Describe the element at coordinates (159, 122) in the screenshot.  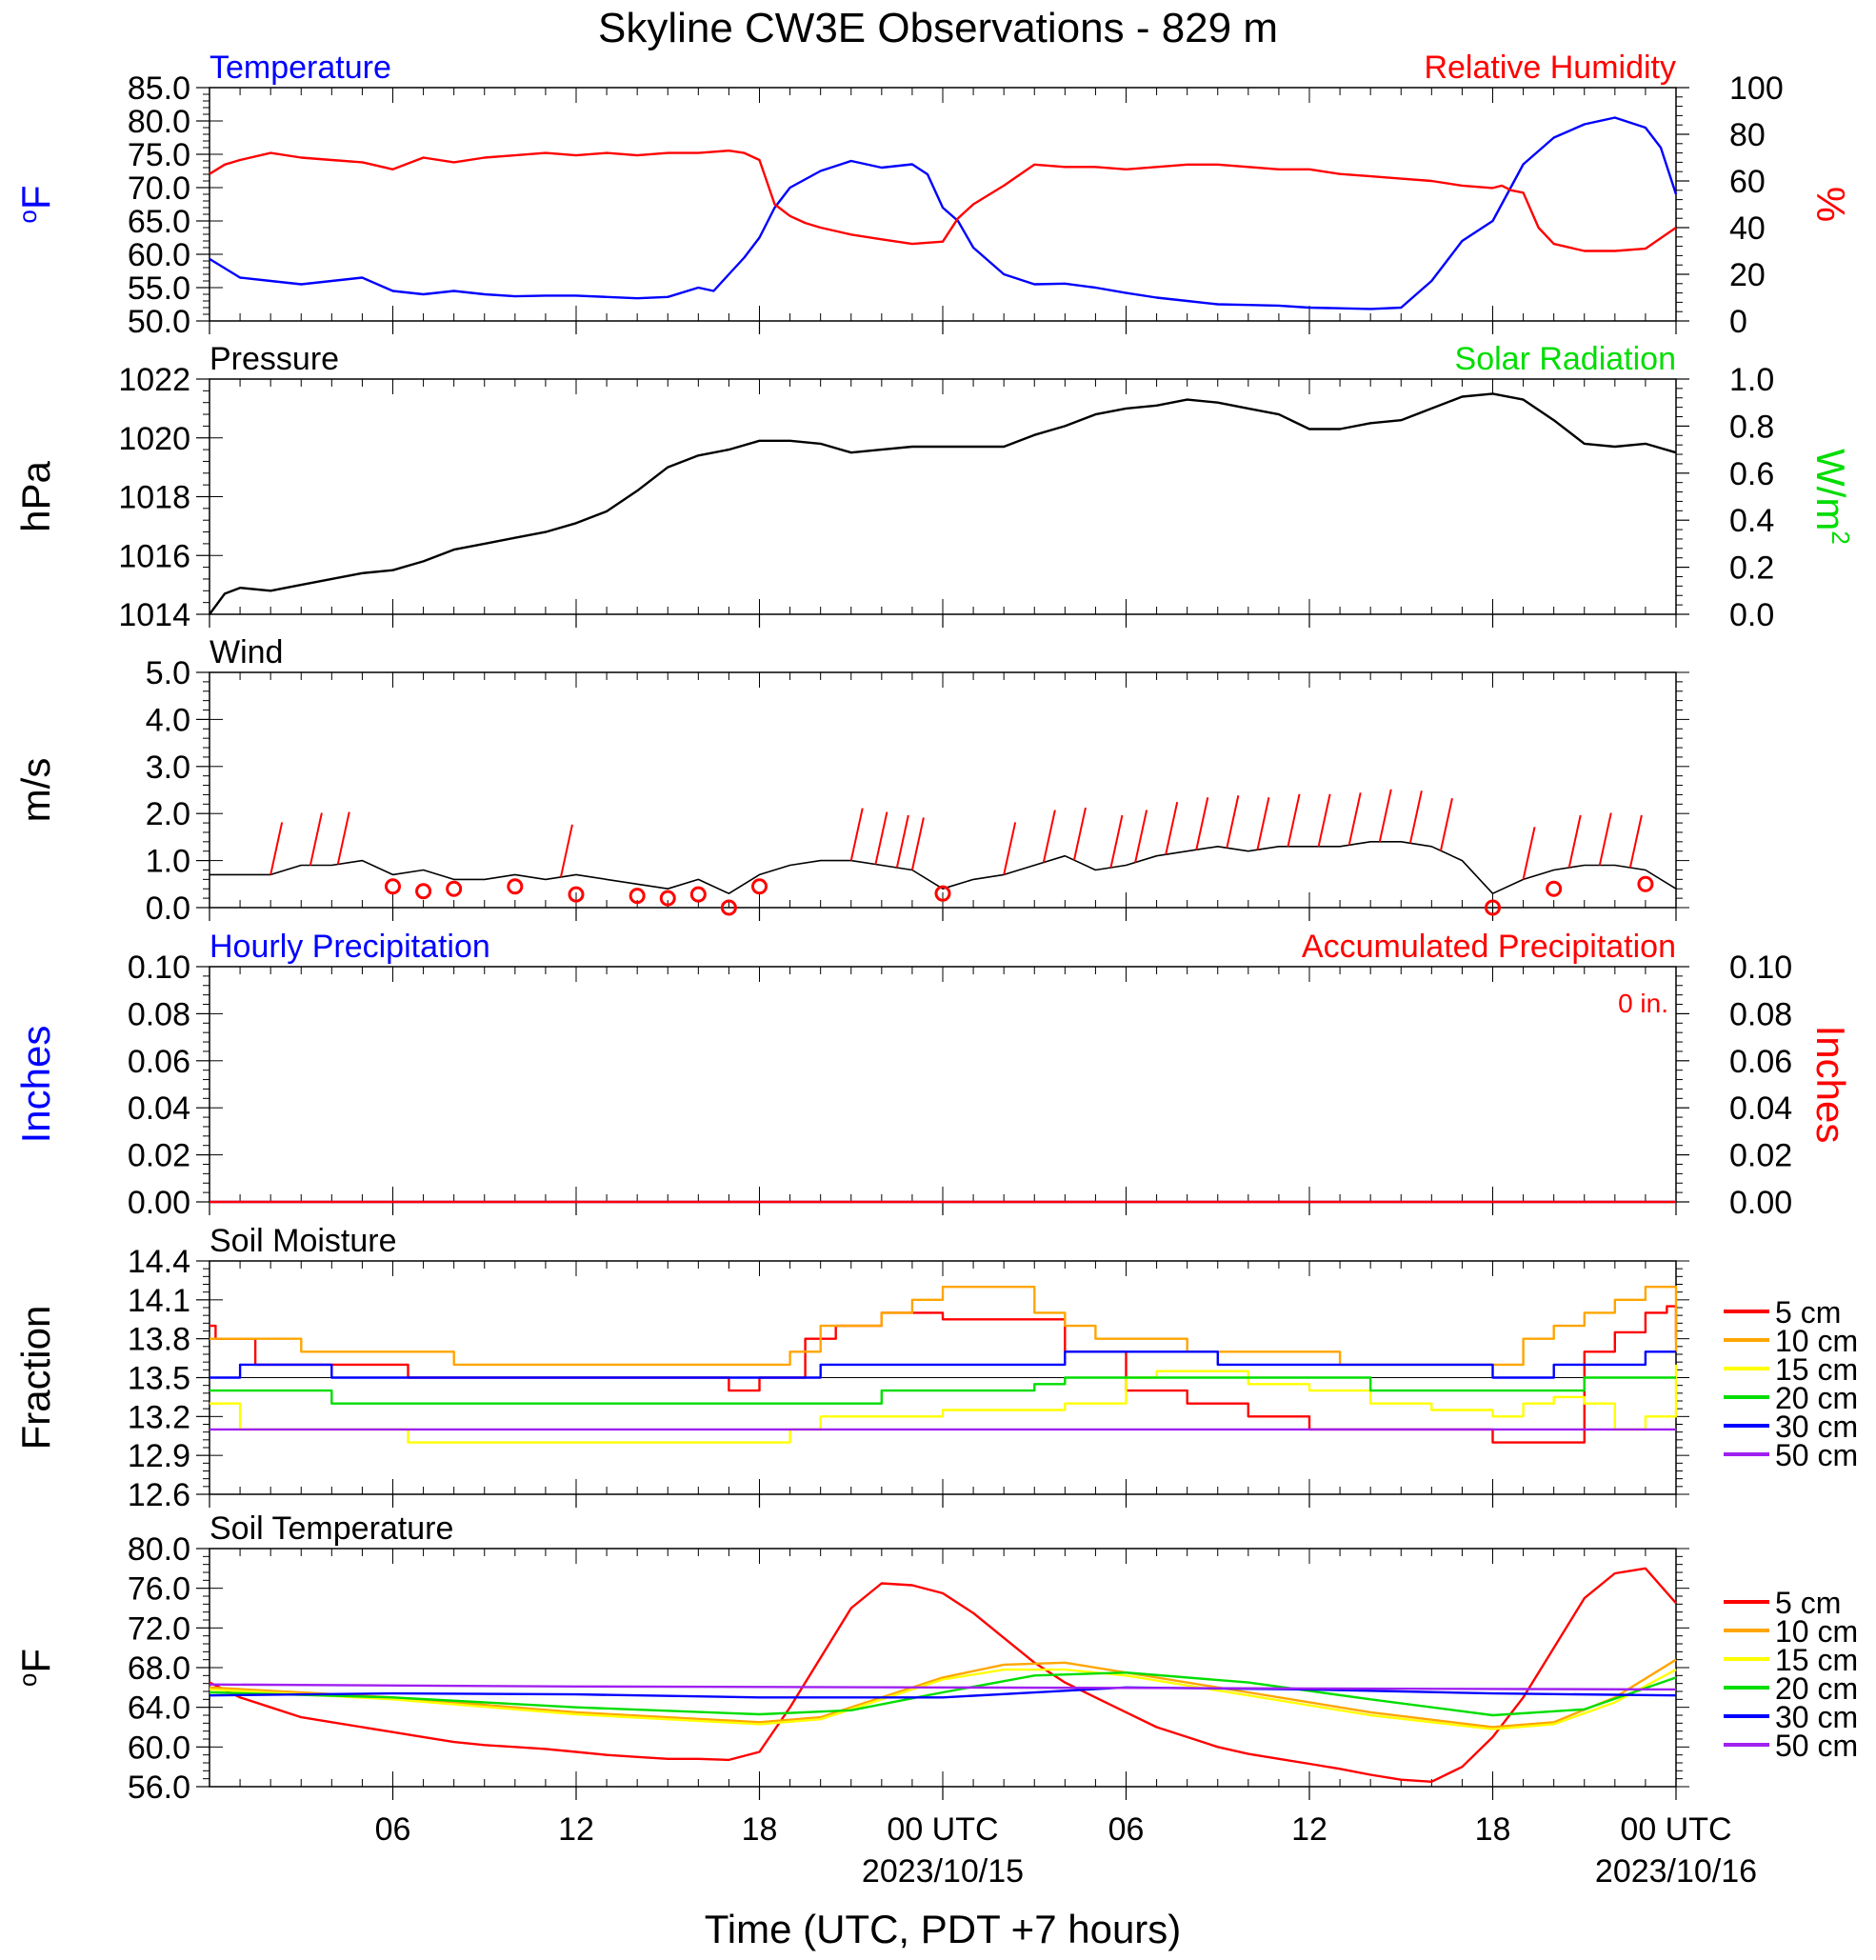
I see `y-tick-label-left: 80.0` at that location.